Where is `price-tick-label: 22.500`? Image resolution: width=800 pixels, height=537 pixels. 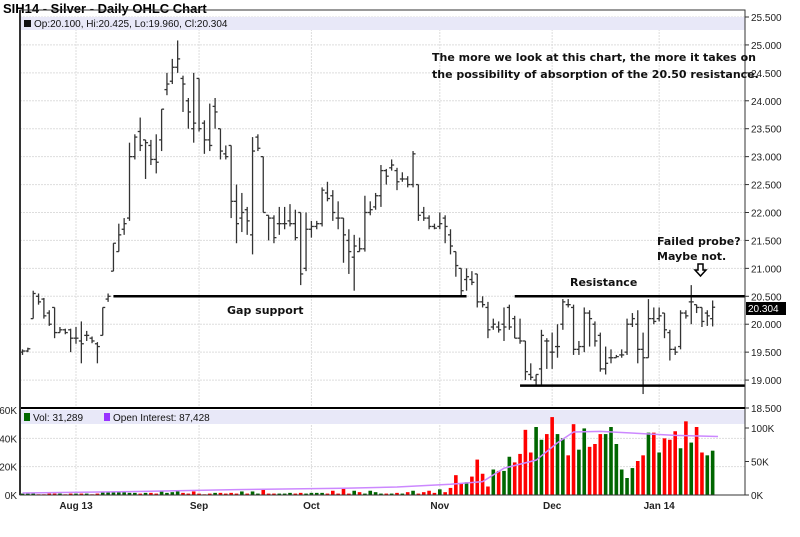 price-tick-label: 22.500 is located at coordinates (766, 186).